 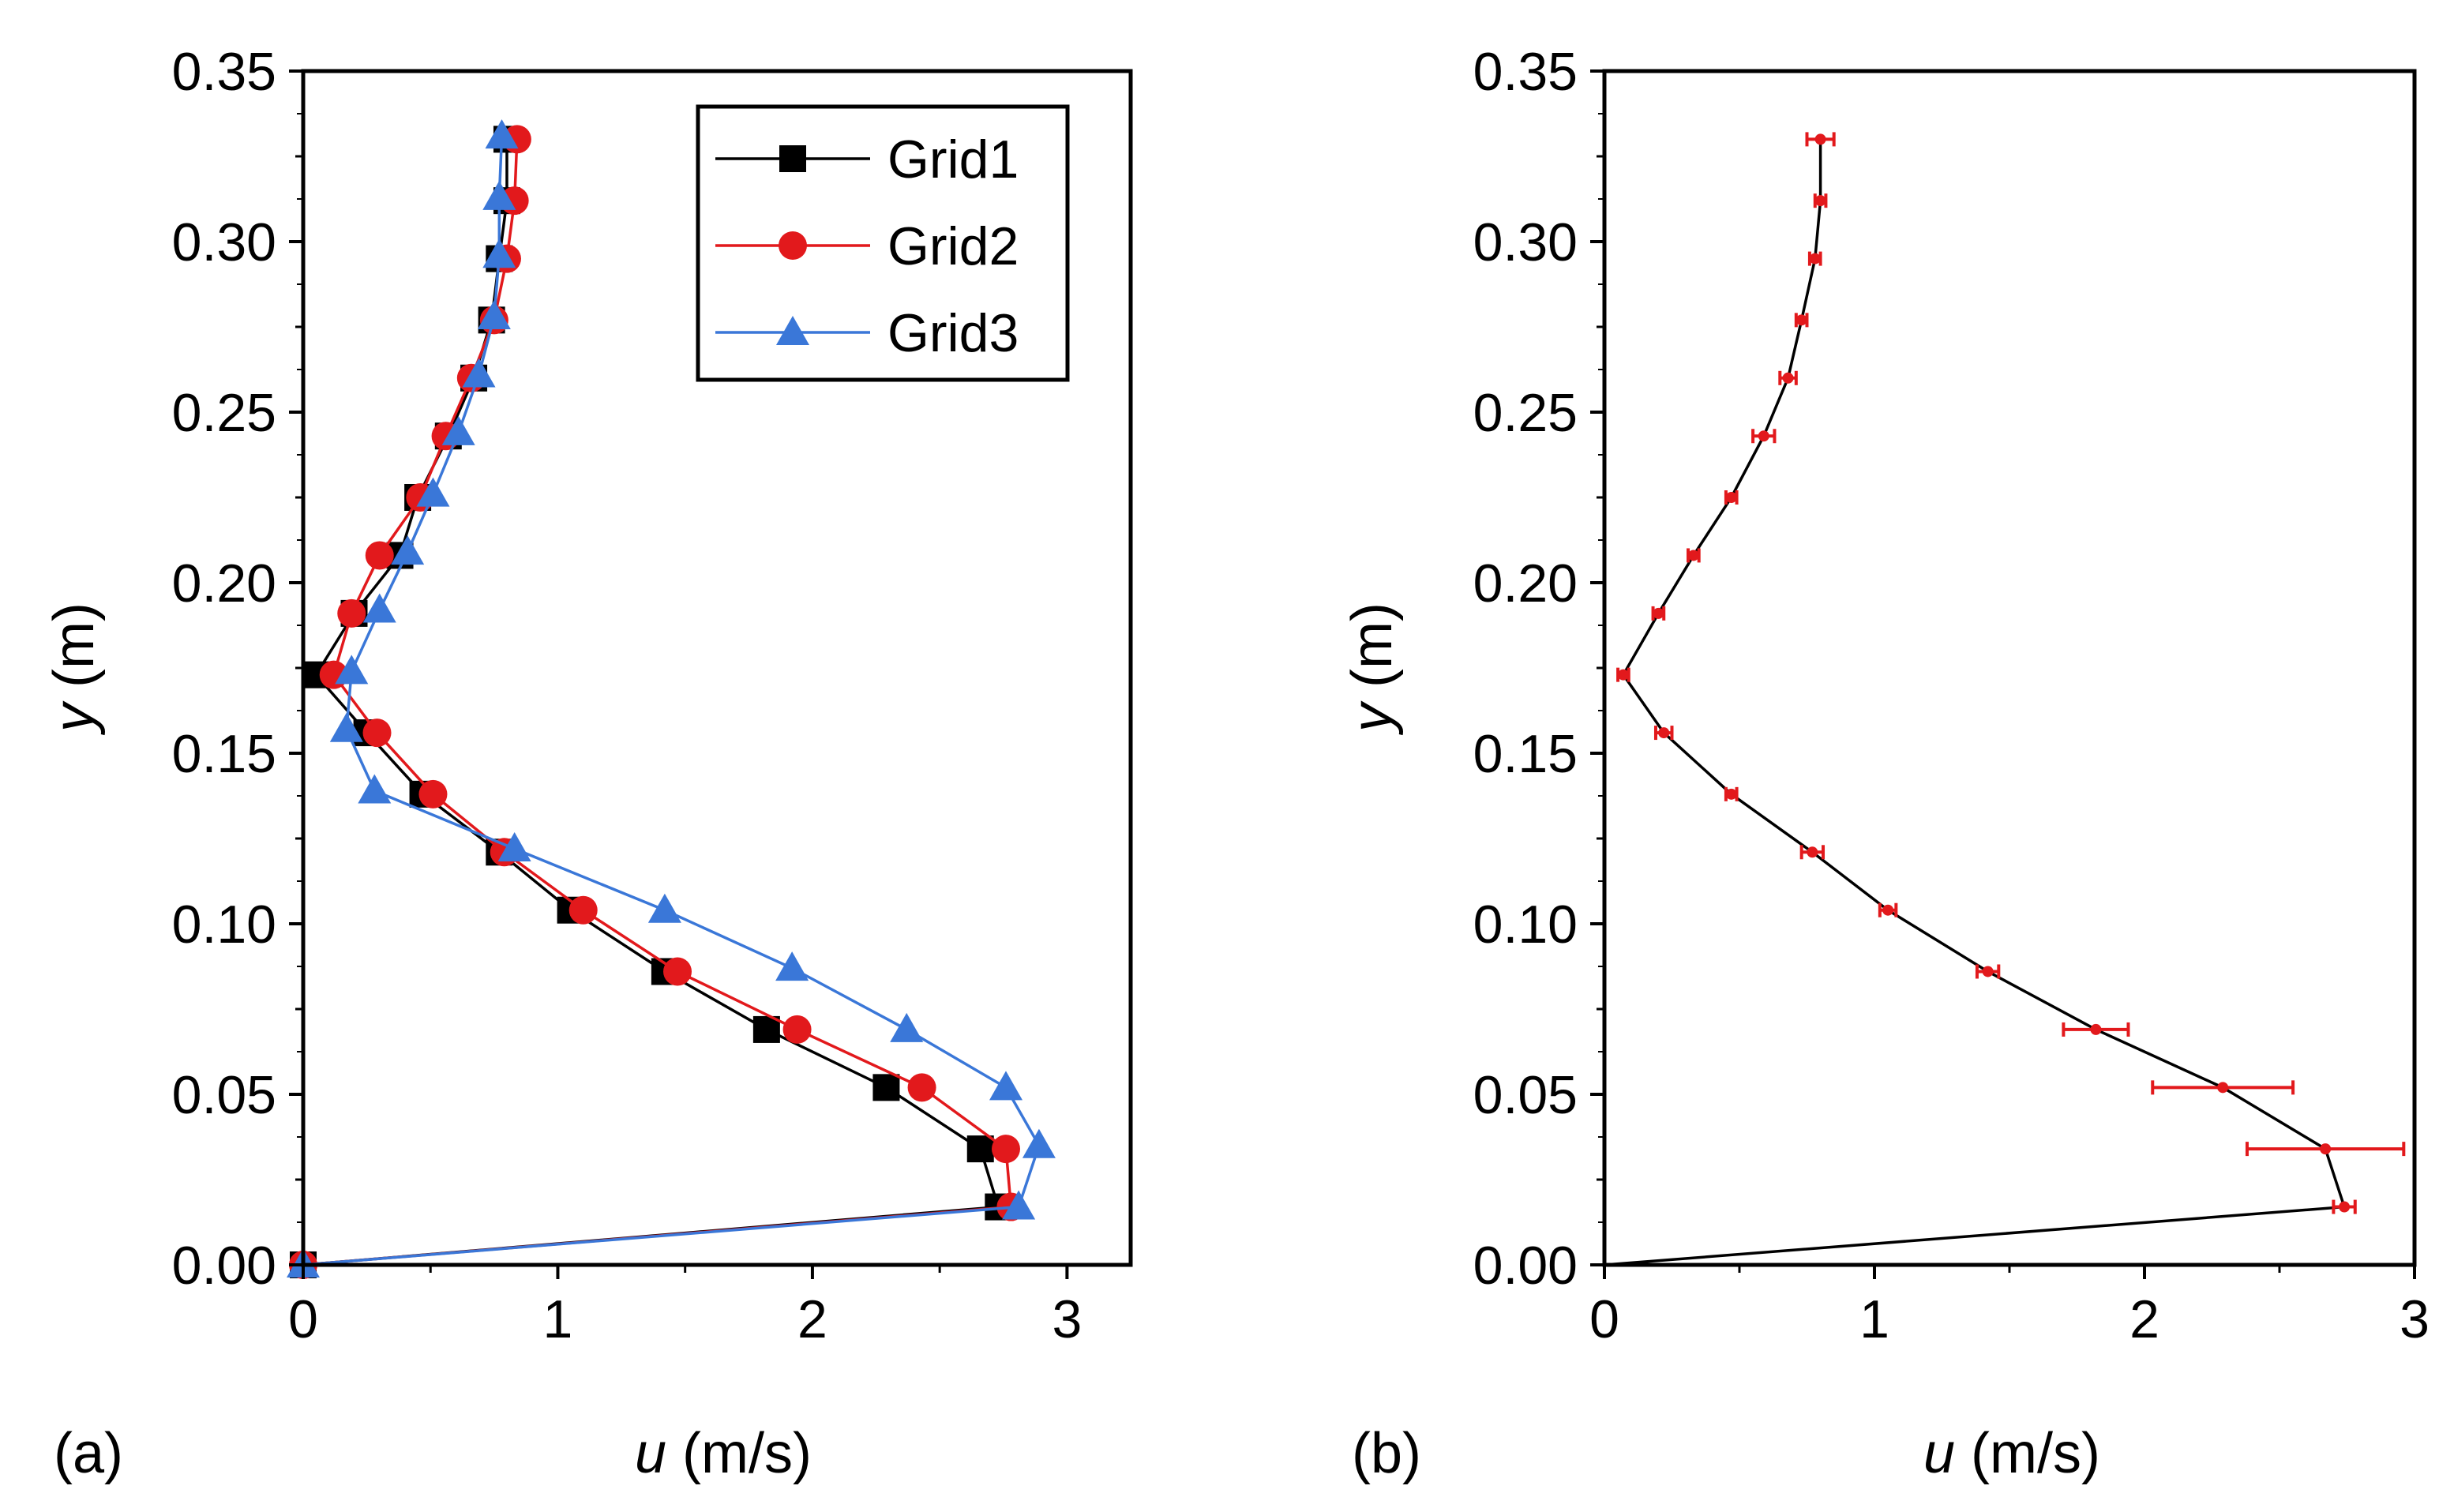 I want to click on x-tick-label-b: 3, so click(x=2415, y=1319).